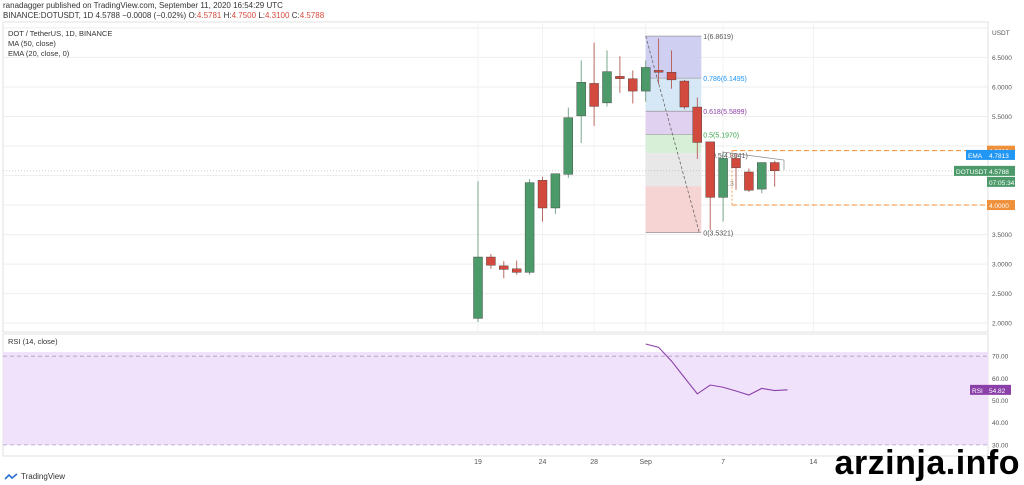  What do you see at coordinates (32, 43) in the screenshot?
I see `legend-ma: MA (50, close)` at bounding box center [32, 43].